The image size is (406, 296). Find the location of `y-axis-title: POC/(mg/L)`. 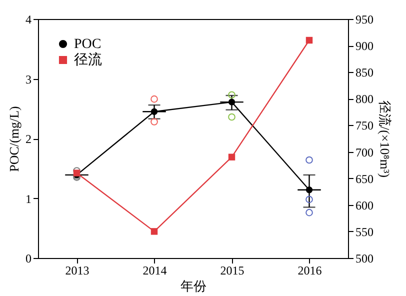

y-axis-title: POC/(mg/L) is located at coordinates (14, 139).